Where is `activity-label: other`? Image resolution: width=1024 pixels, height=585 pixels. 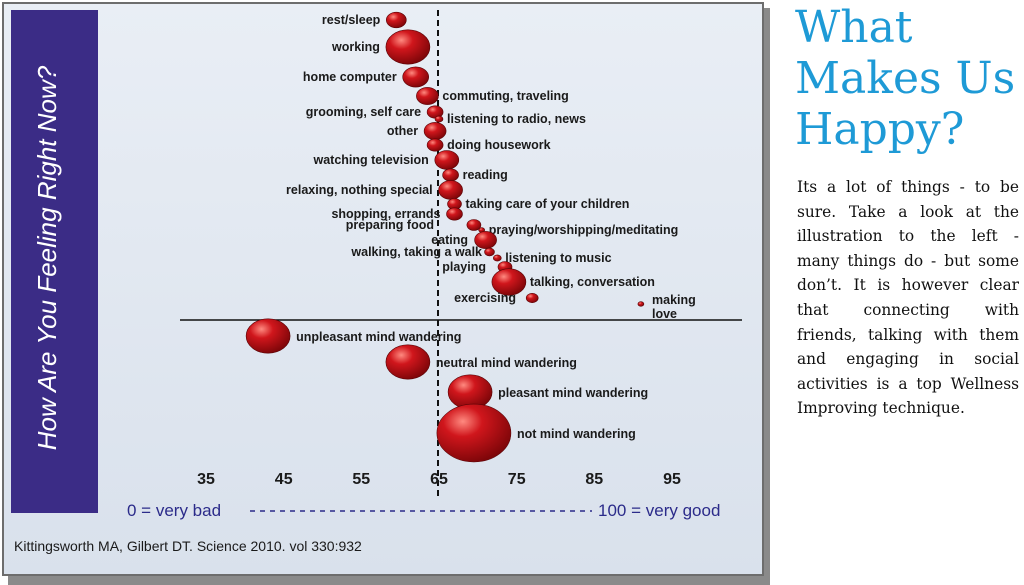
activity-label: other is located at coordinates (402, 131).